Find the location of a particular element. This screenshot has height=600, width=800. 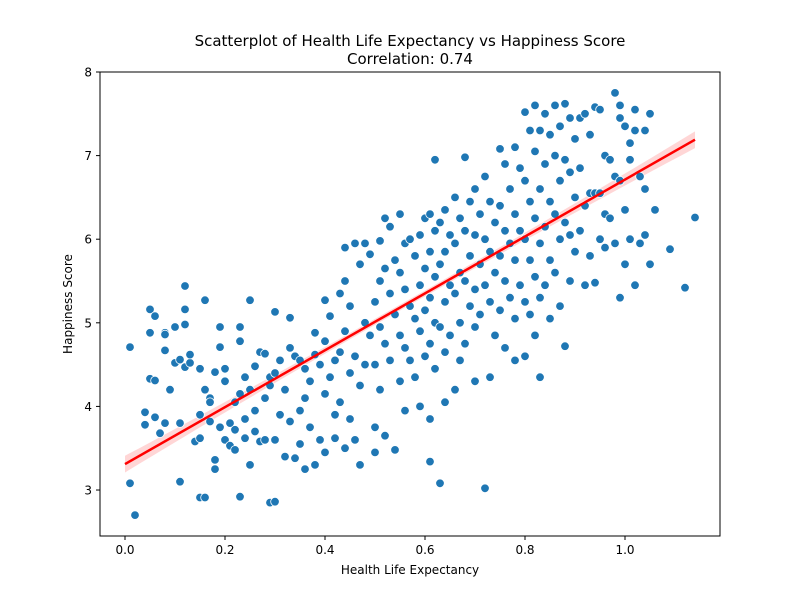

y-axis-ticks: 3 4 5 6 7 8 is located at coordinates (92, 282).